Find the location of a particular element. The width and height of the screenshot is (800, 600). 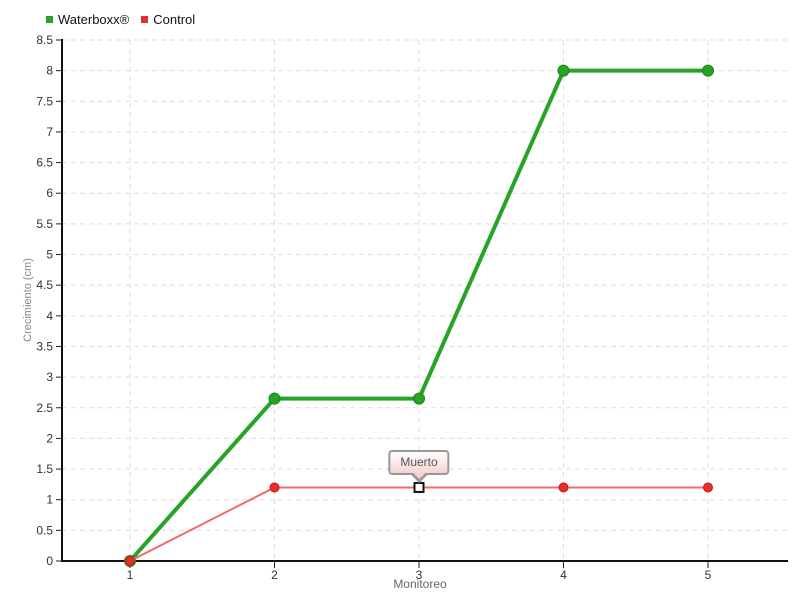

y-tick-label: 1 is located at coordinates (49, 500).